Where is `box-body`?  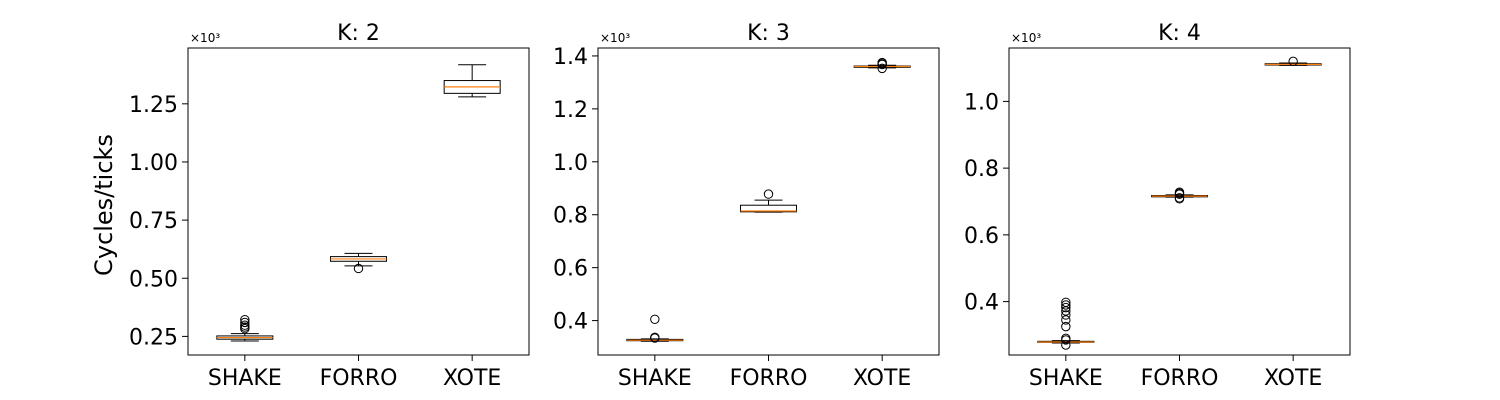
box-body is located at coordinates (768, 208).